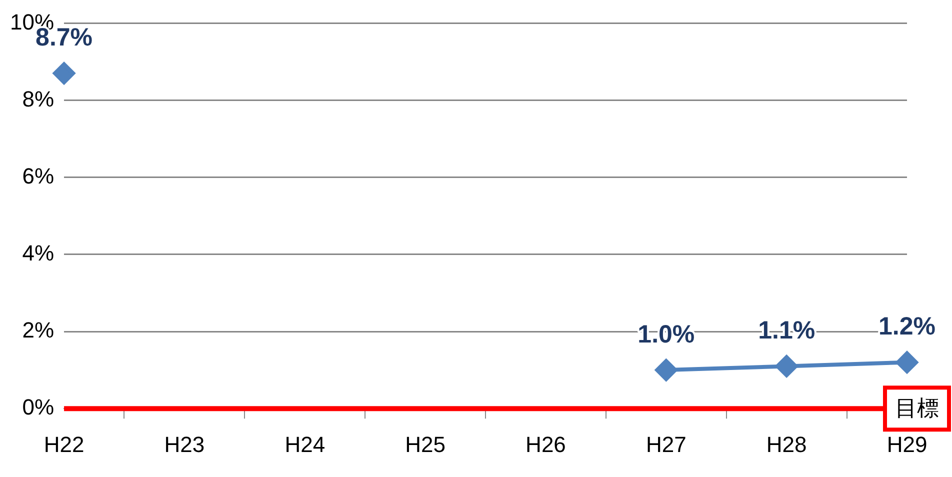  Describe the element at coordinates (38, 407) in the screenshot. I see `y-tick-label: 0%` at that location.